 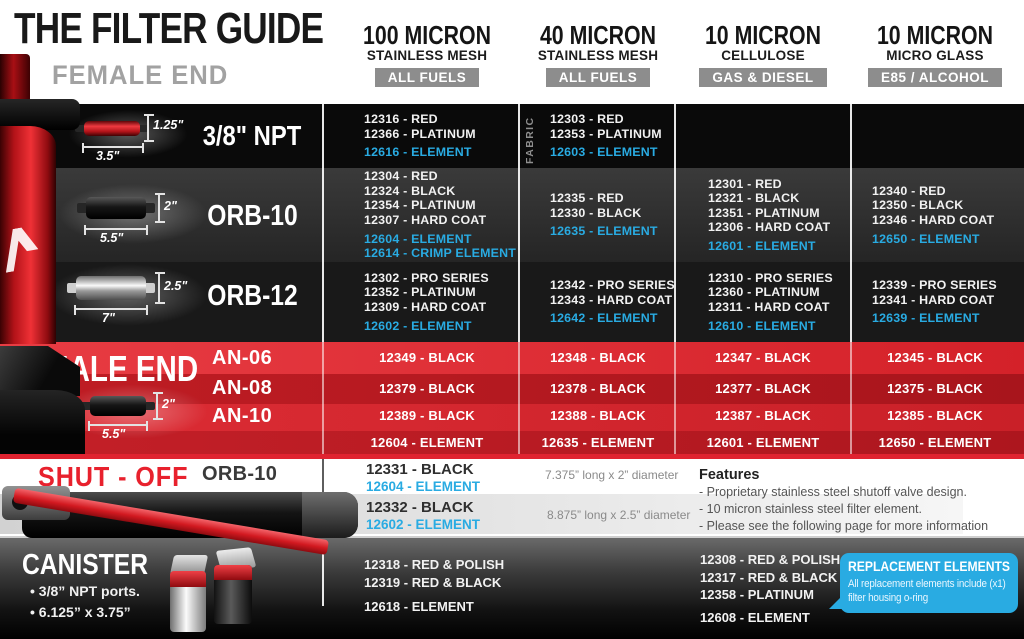 What do you see at coordinates (427, 35) in the screenshot?
I see `column-micron: 100 MICRON` at bounding box center [427, 35].